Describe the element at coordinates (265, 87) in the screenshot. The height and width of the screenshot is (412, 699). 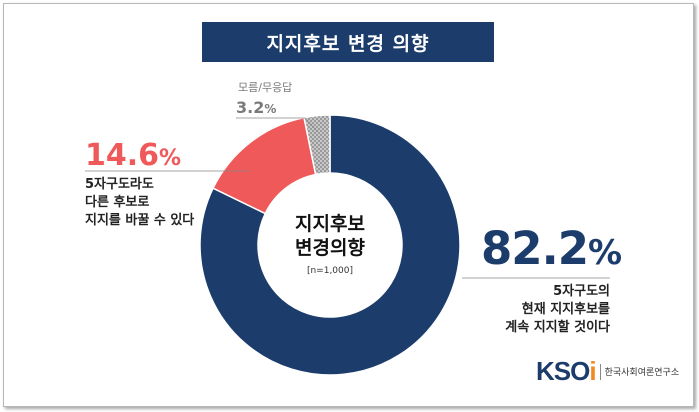
I see `gray-label: 모름/무응답` at that location.